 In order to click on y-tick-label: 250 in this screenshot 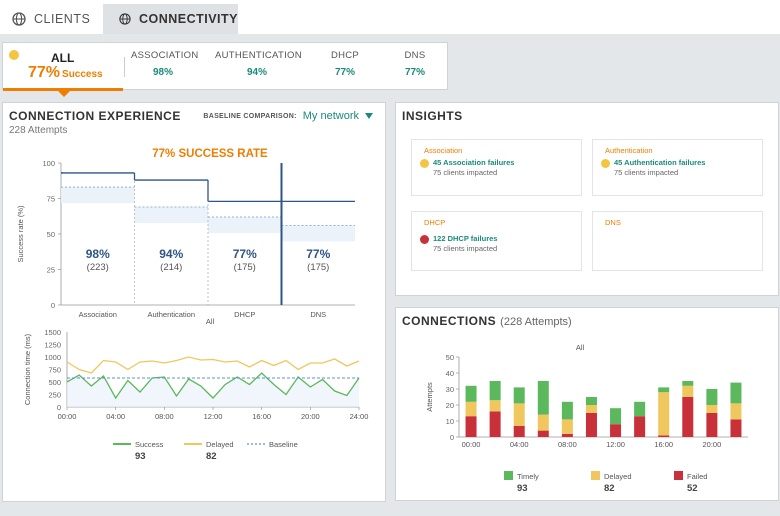, I will do `click(54, 395)`.